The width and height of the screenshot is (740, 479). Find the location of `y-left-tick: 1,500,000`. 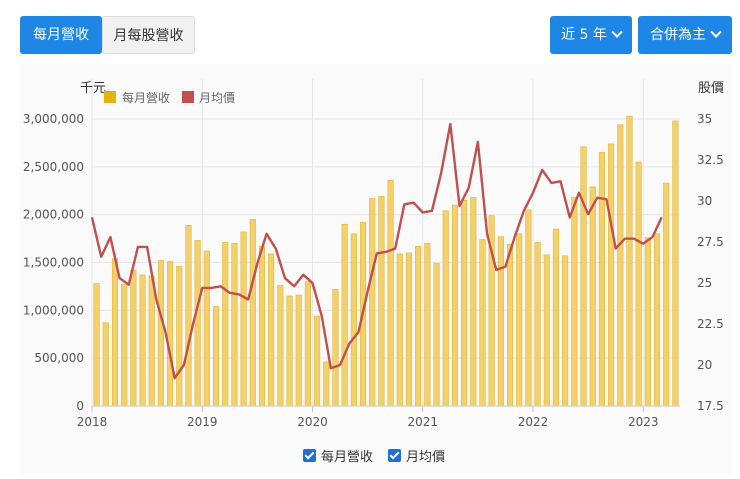

y-left-tick: 1,500,000 is located at coordinates (53, 263).